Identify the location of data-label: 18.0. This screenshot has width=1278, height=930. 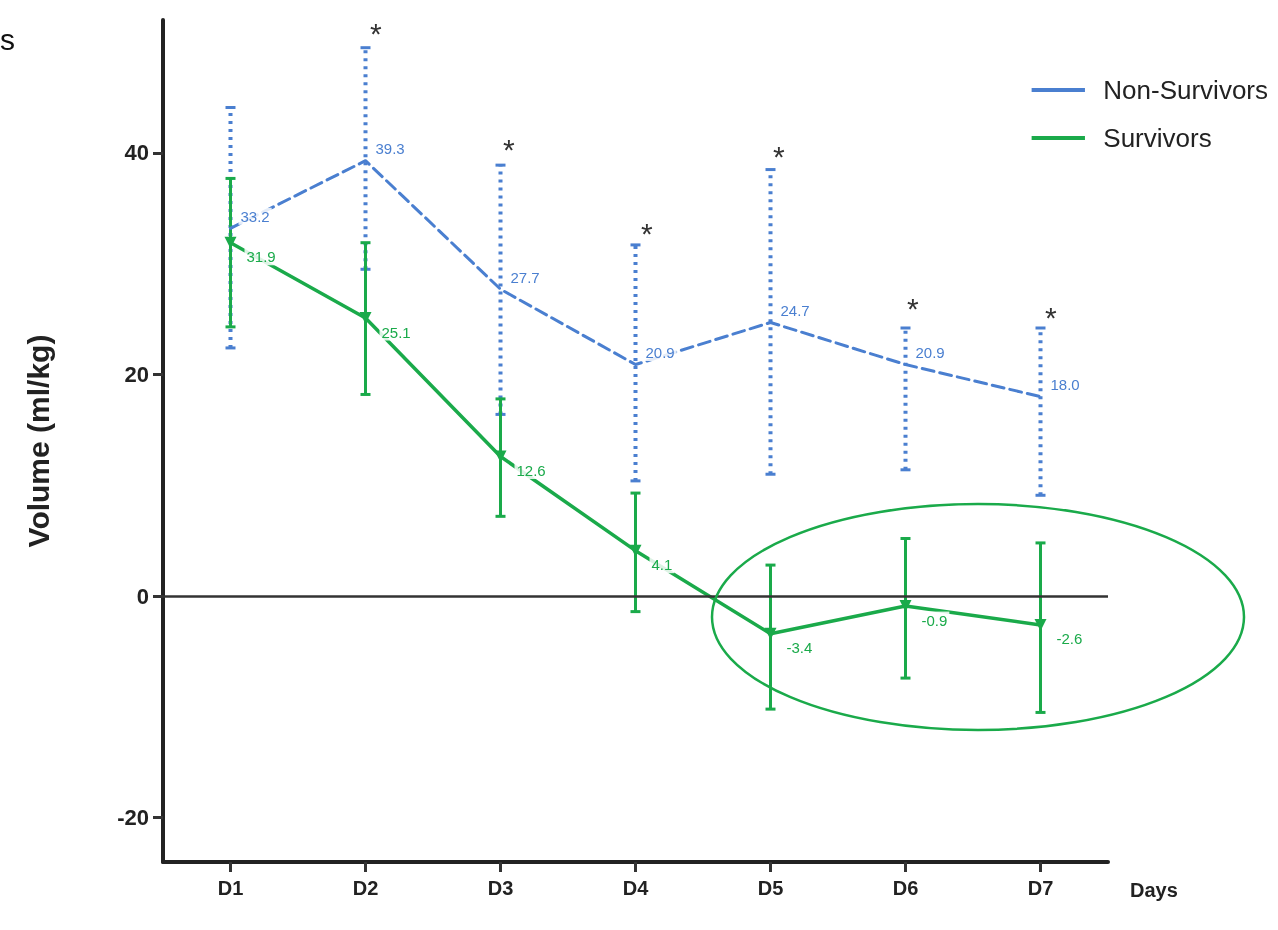
(1065, 385).